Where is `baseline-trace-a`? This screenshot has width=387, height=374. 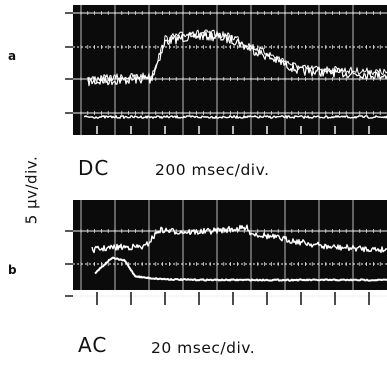
baseline-trace-a is located at coordinates (235, 117).